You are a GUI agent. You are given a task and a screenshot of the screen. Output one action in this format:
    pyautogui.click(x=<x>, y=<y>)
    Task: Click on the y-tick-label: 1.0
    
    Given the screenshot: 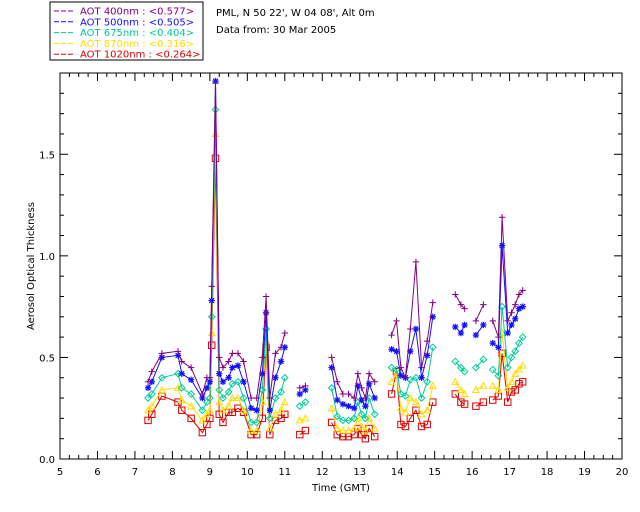 What is the action you would take?
    pyautogui.click(x=47, y=257)
    